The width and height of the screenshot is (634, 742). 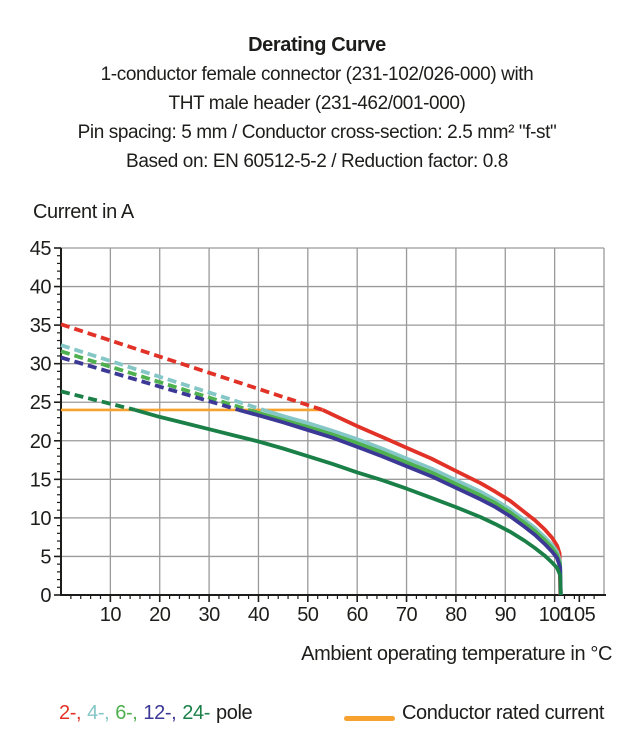 I want to click on x-tick-label: 60, so click(x=358, y=615).